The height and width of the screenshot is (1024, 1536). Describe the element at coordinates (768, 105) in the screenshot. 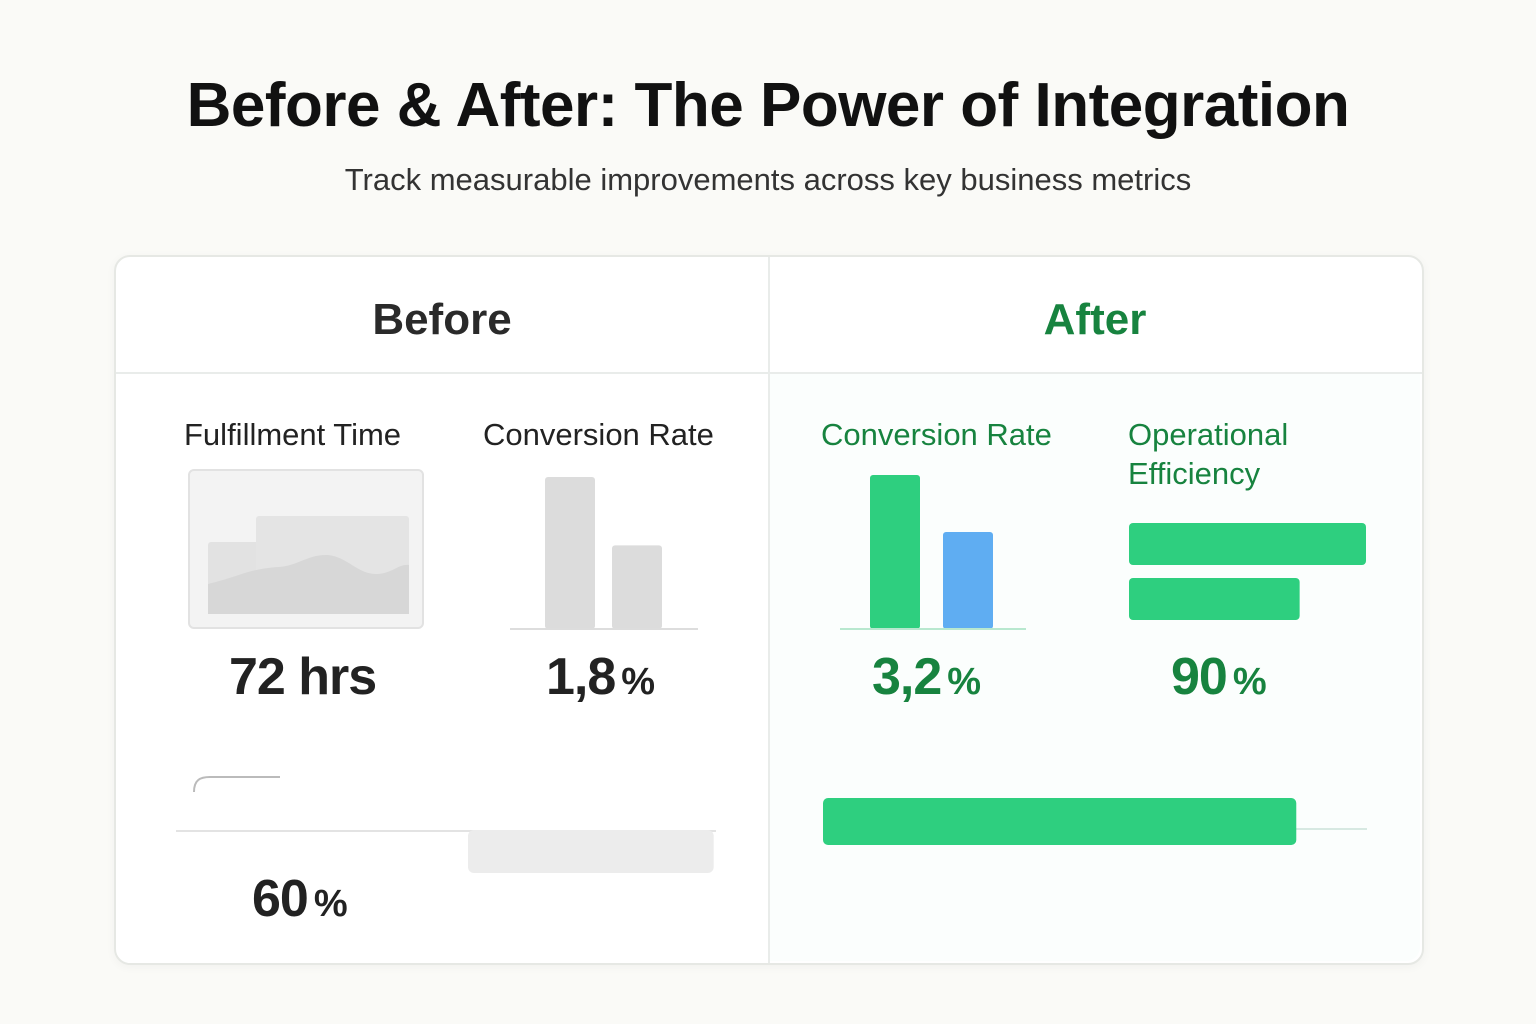

I see `page-title: Before & After: The Power of Integration` at that location.